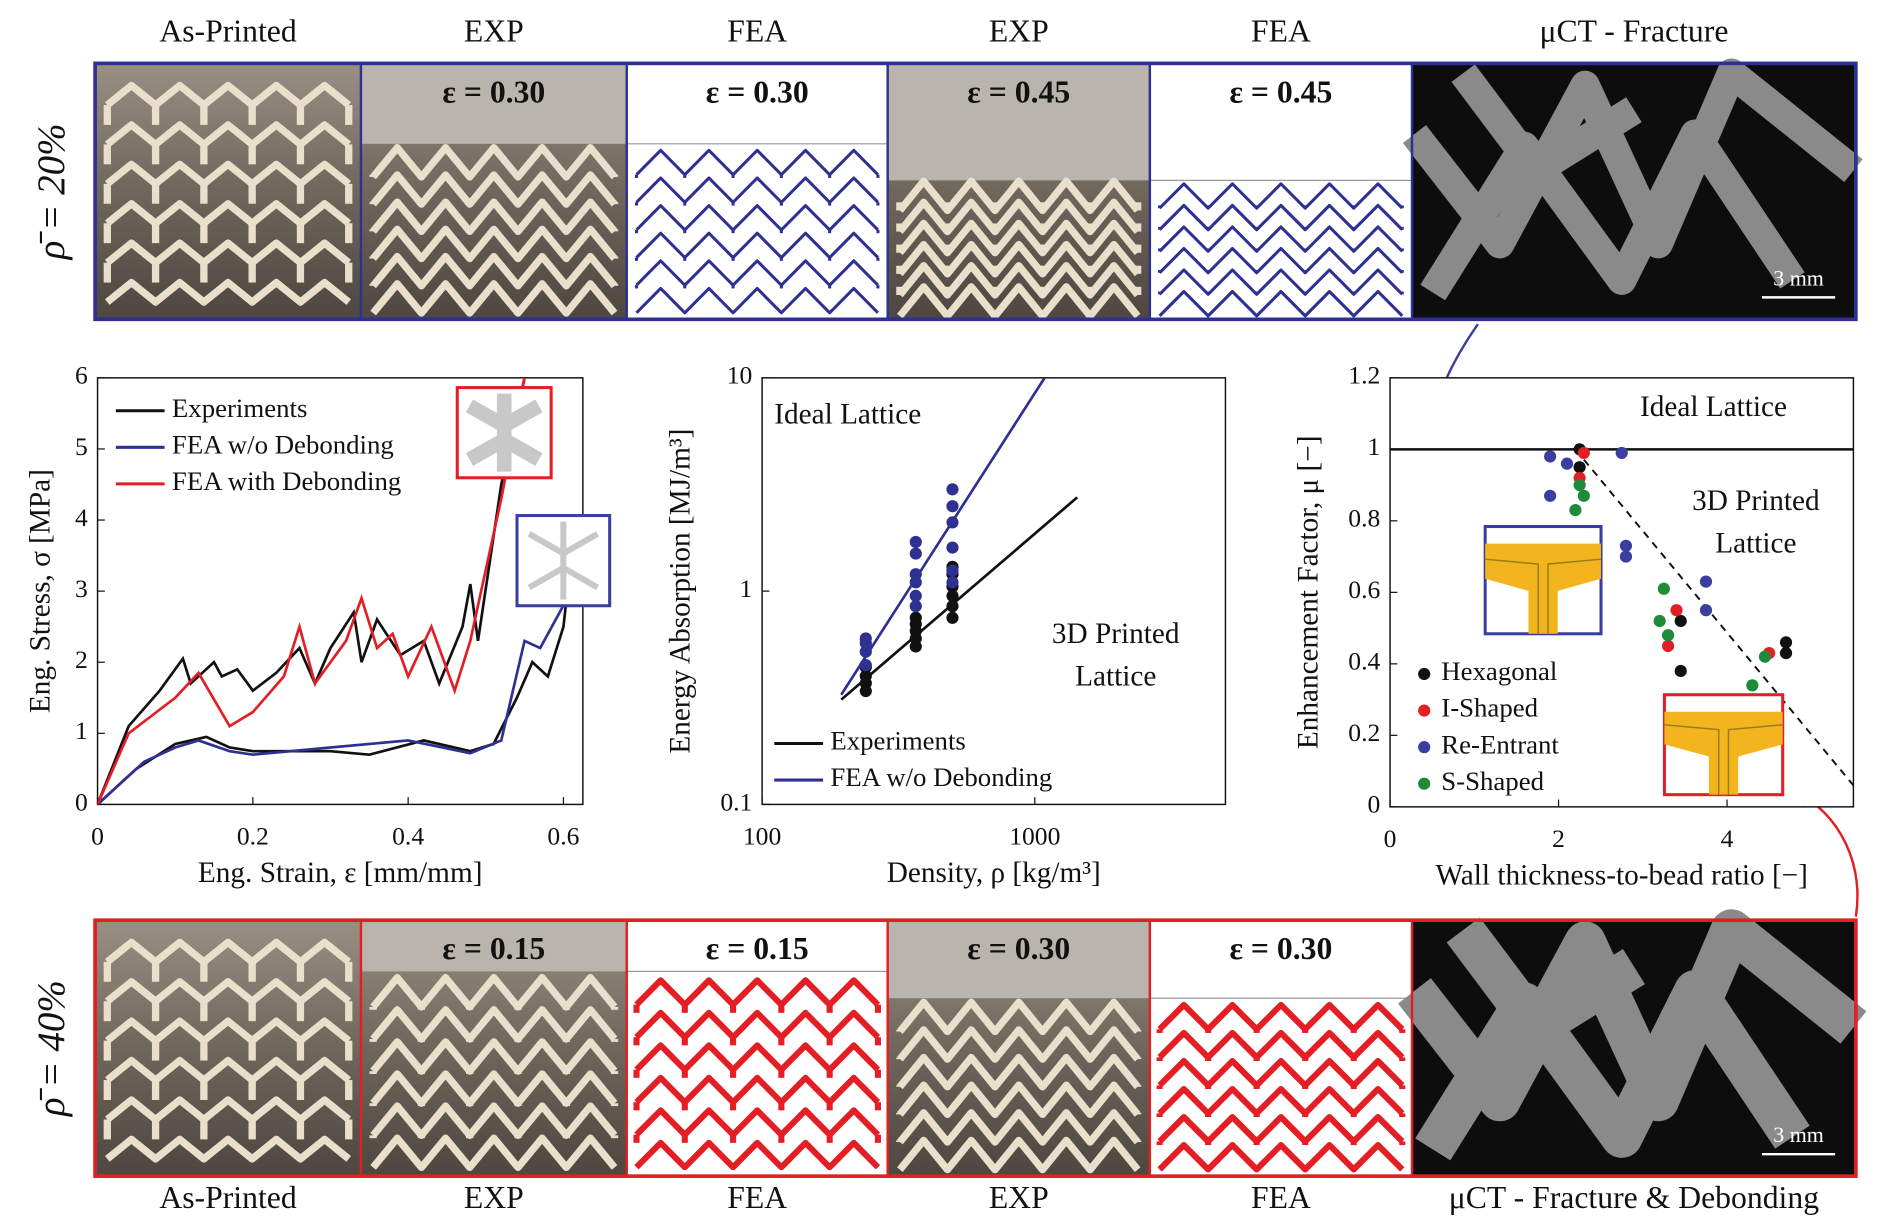 The image size is (1890, 1231). I want to click on panel-title: μCT - Fracture, so click(1633, 30).